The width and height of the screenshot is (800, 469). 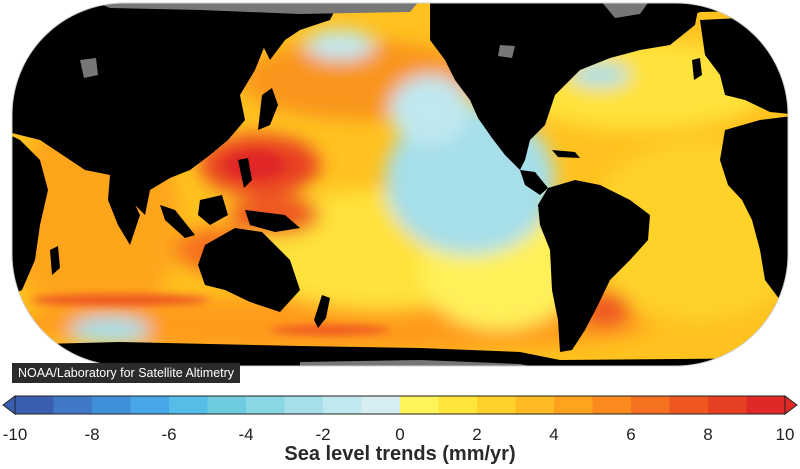 What do you see at coordinates (124, 210) in the screenshot?
I see `india` at bounding box center [124, 210].